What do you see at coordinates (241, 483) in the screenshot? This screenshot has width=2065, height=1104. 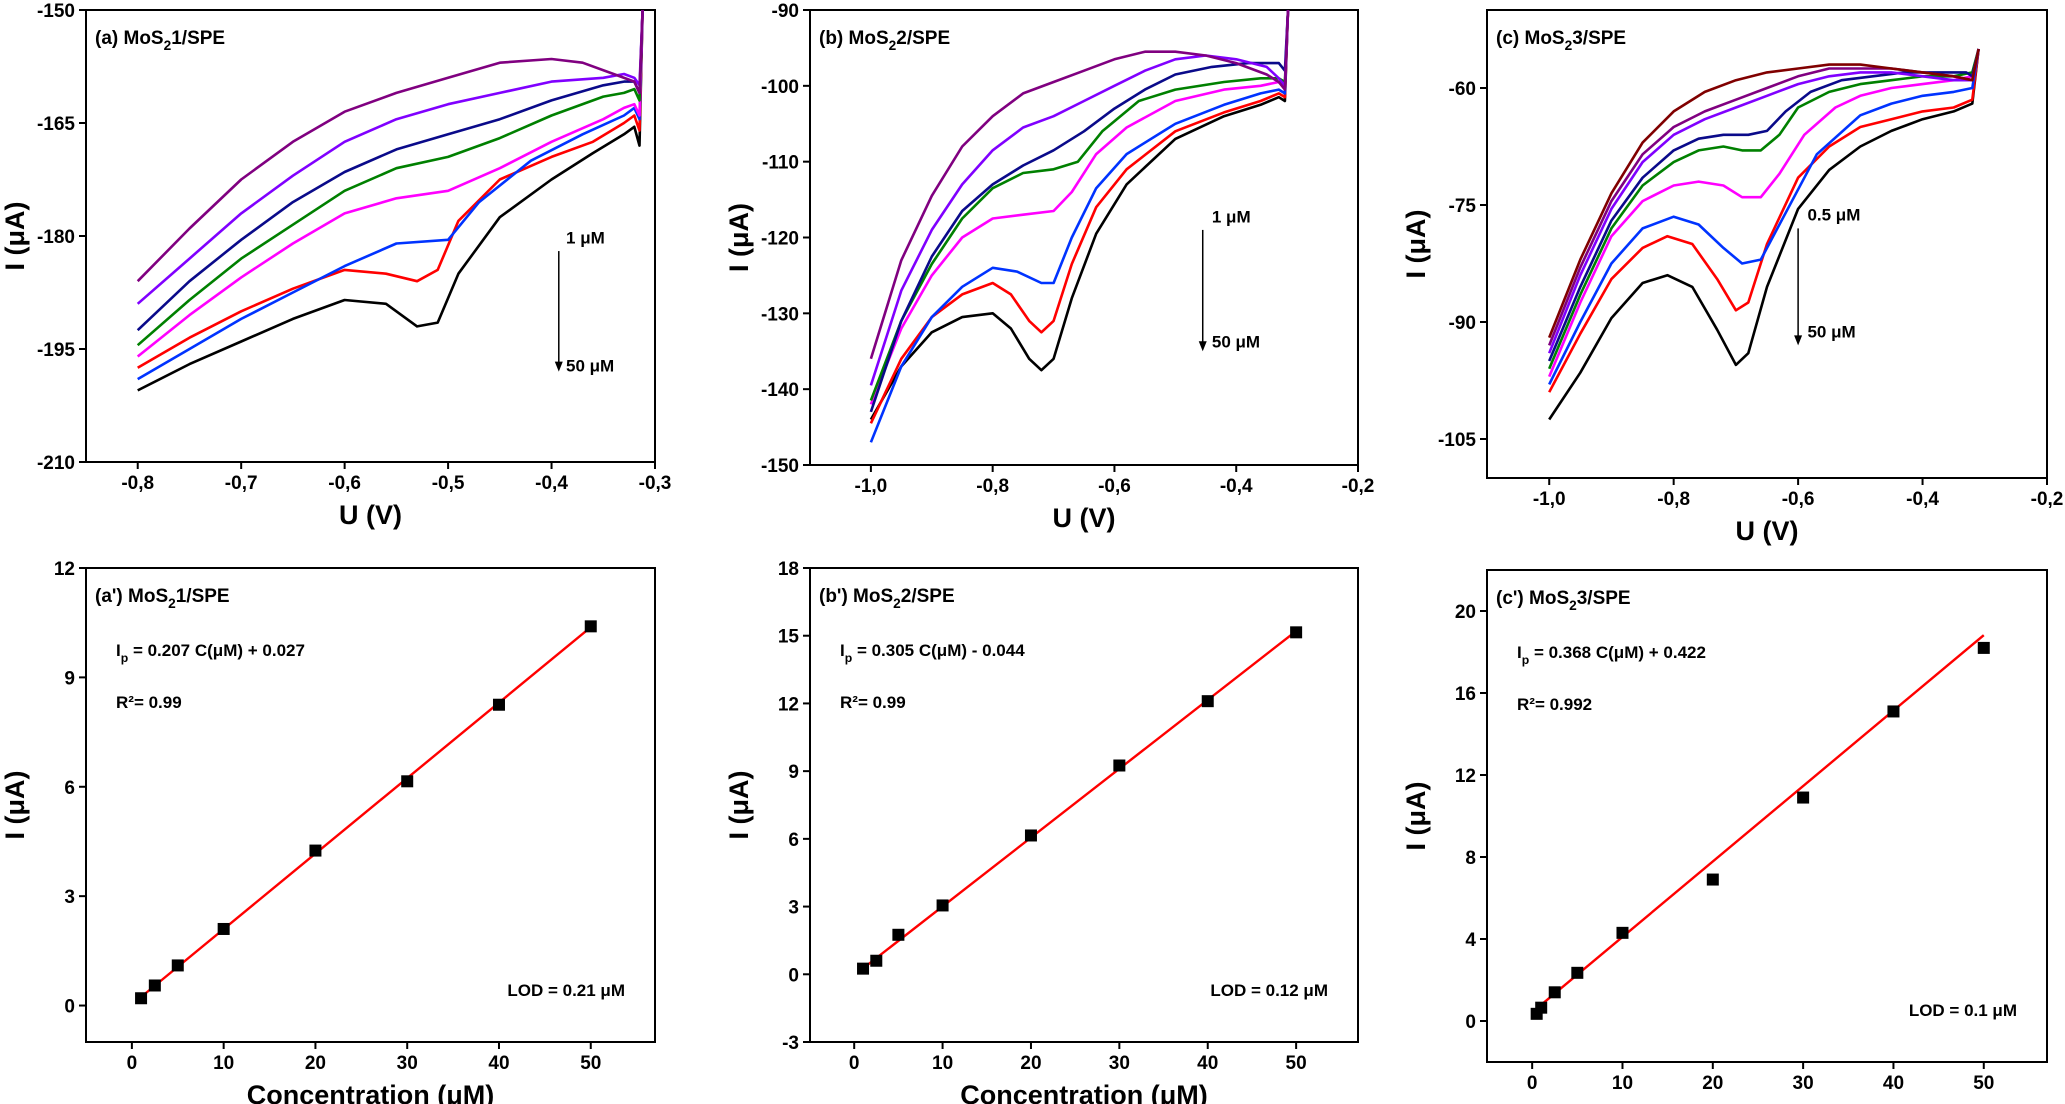 I see `x-tick-label: -0,7` at bounding box center [241, 483].